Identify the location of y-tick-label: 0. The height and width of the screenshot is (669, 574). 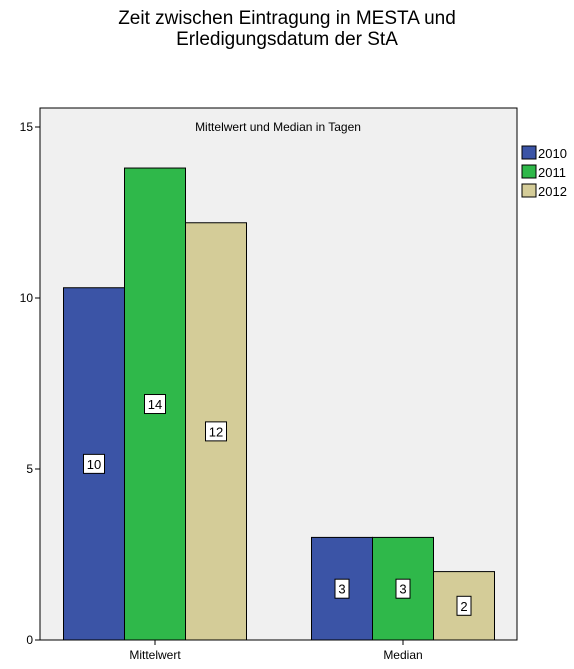
(29, 640).